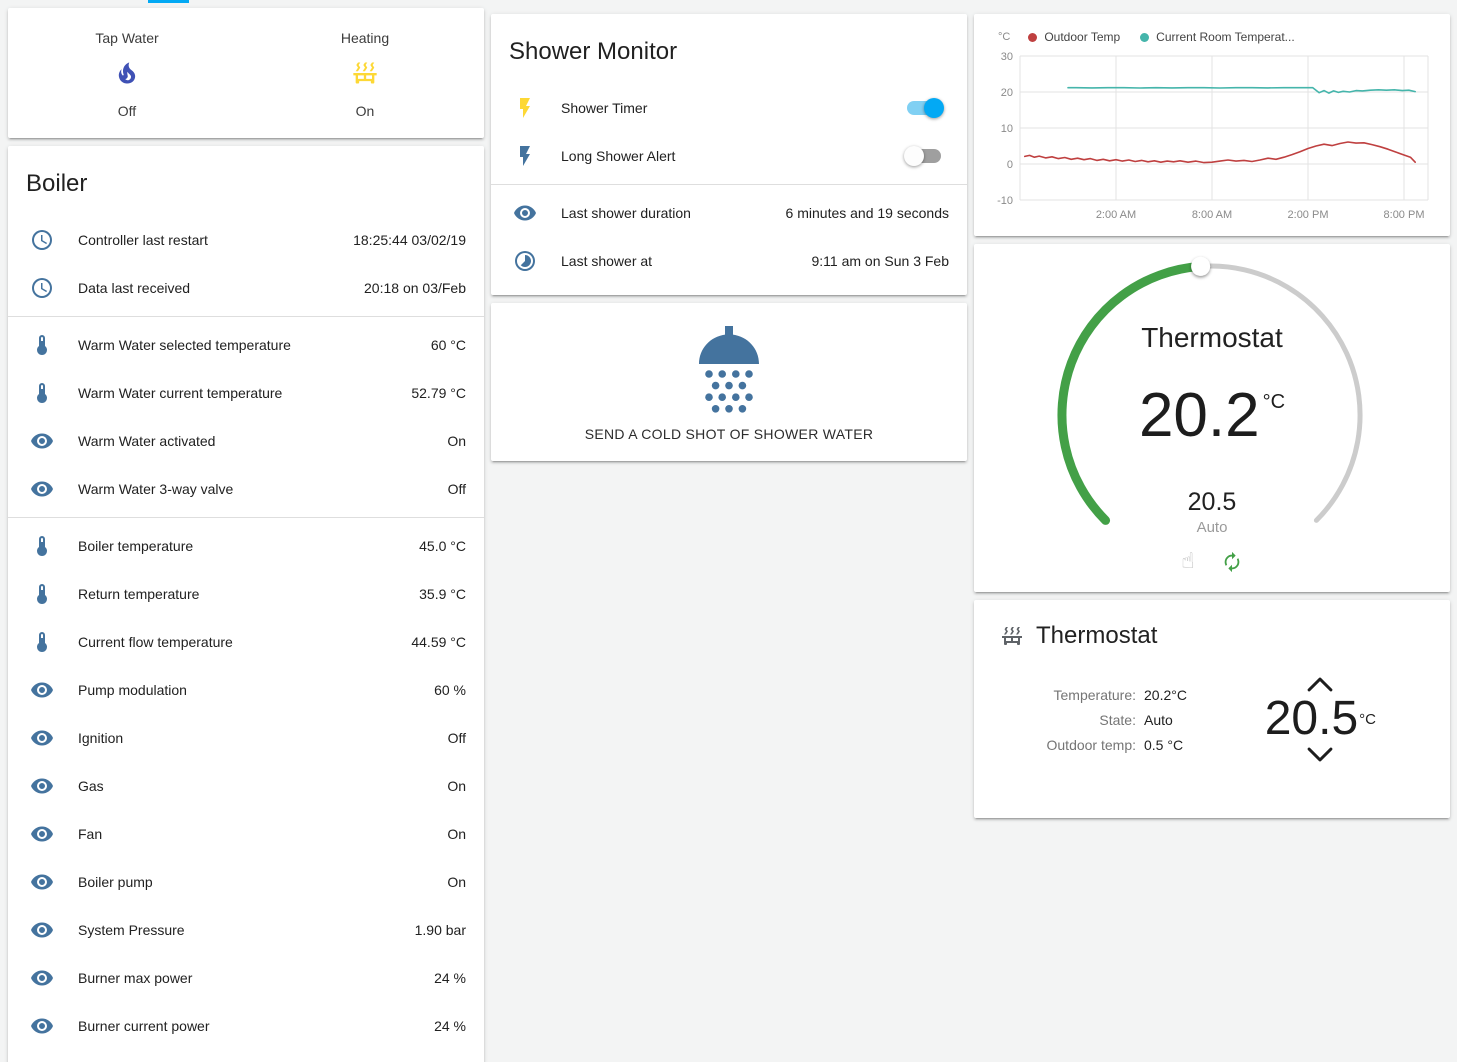 This screenshot has width=1457, height=1062. What do you see at coordinates (246, 288) in the screenshot?
I see `entity-row: Data last received 20:18 on 03/Feb` at bounding box center [246, 288].